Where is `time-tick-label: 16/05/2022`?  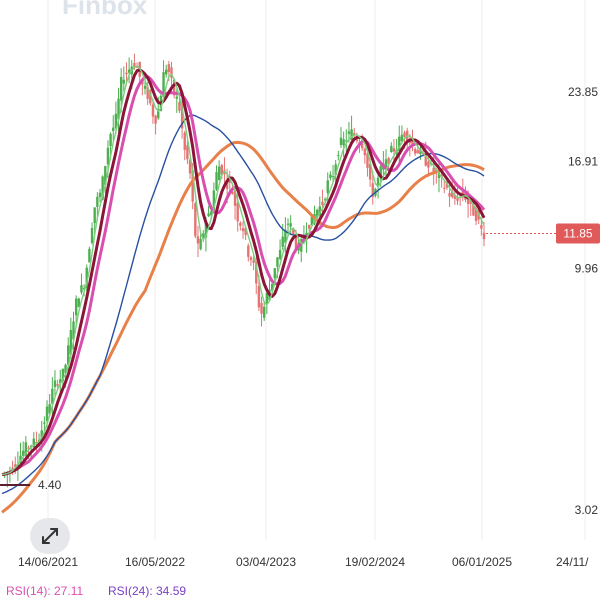
time-tick-label: 16/05/2022 is located at coordinates (155, 562).